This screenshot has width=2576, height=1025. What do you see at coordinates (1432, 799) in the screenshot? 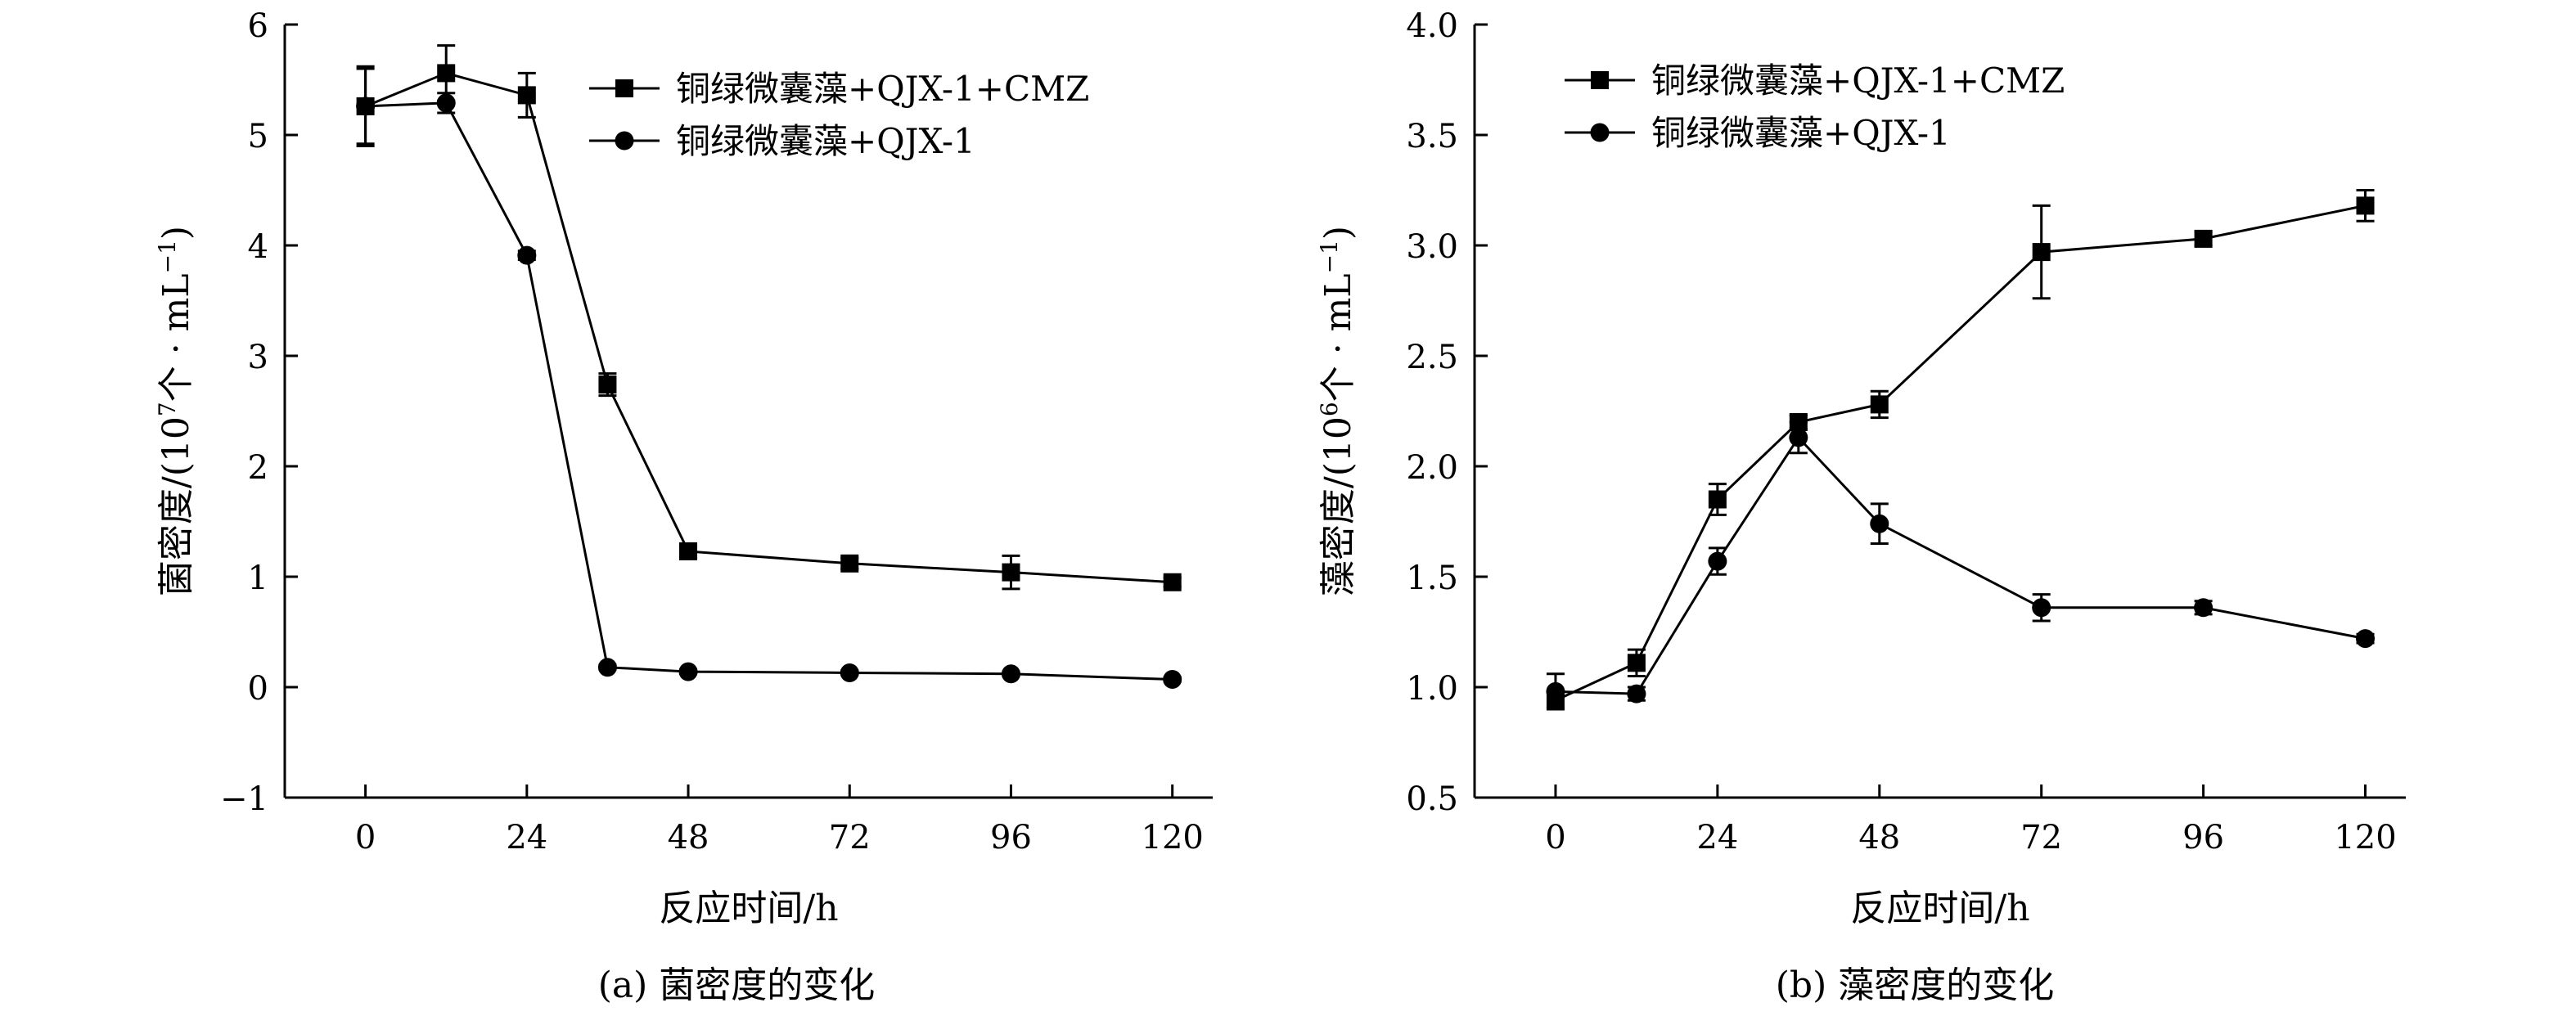
I see `y-tick-label: 0.5` at bounding box center [1432, 799].